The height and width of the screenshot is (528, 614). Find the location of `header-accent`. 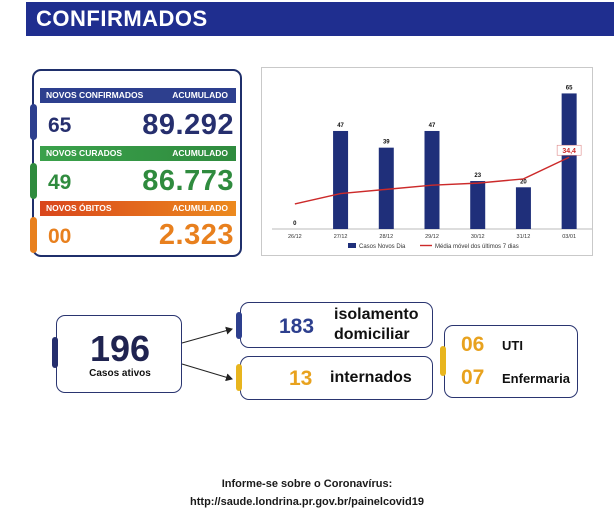

header-accent is located at coordinates (13, 19).